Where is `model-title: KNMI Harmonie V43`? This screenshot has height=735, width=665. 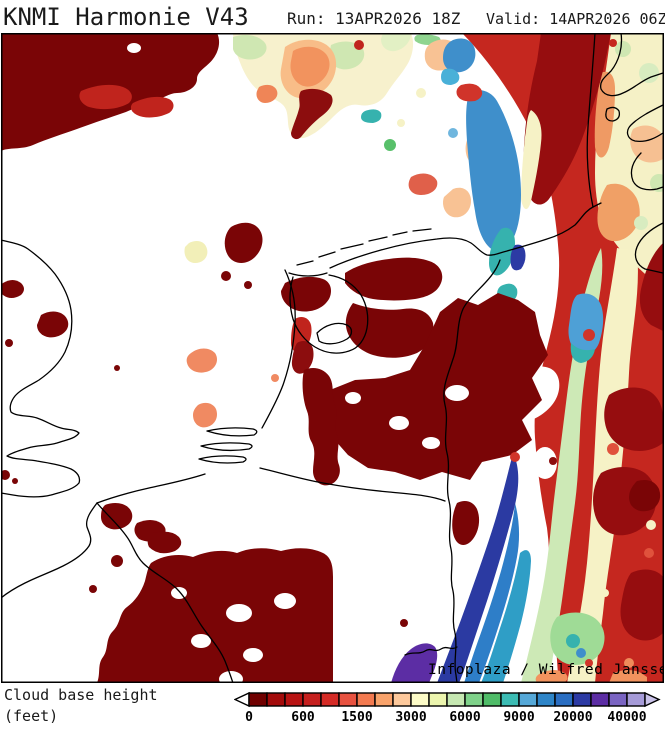
model-title: KNMI Harmonie V43 is located at coordinates (126, 17).